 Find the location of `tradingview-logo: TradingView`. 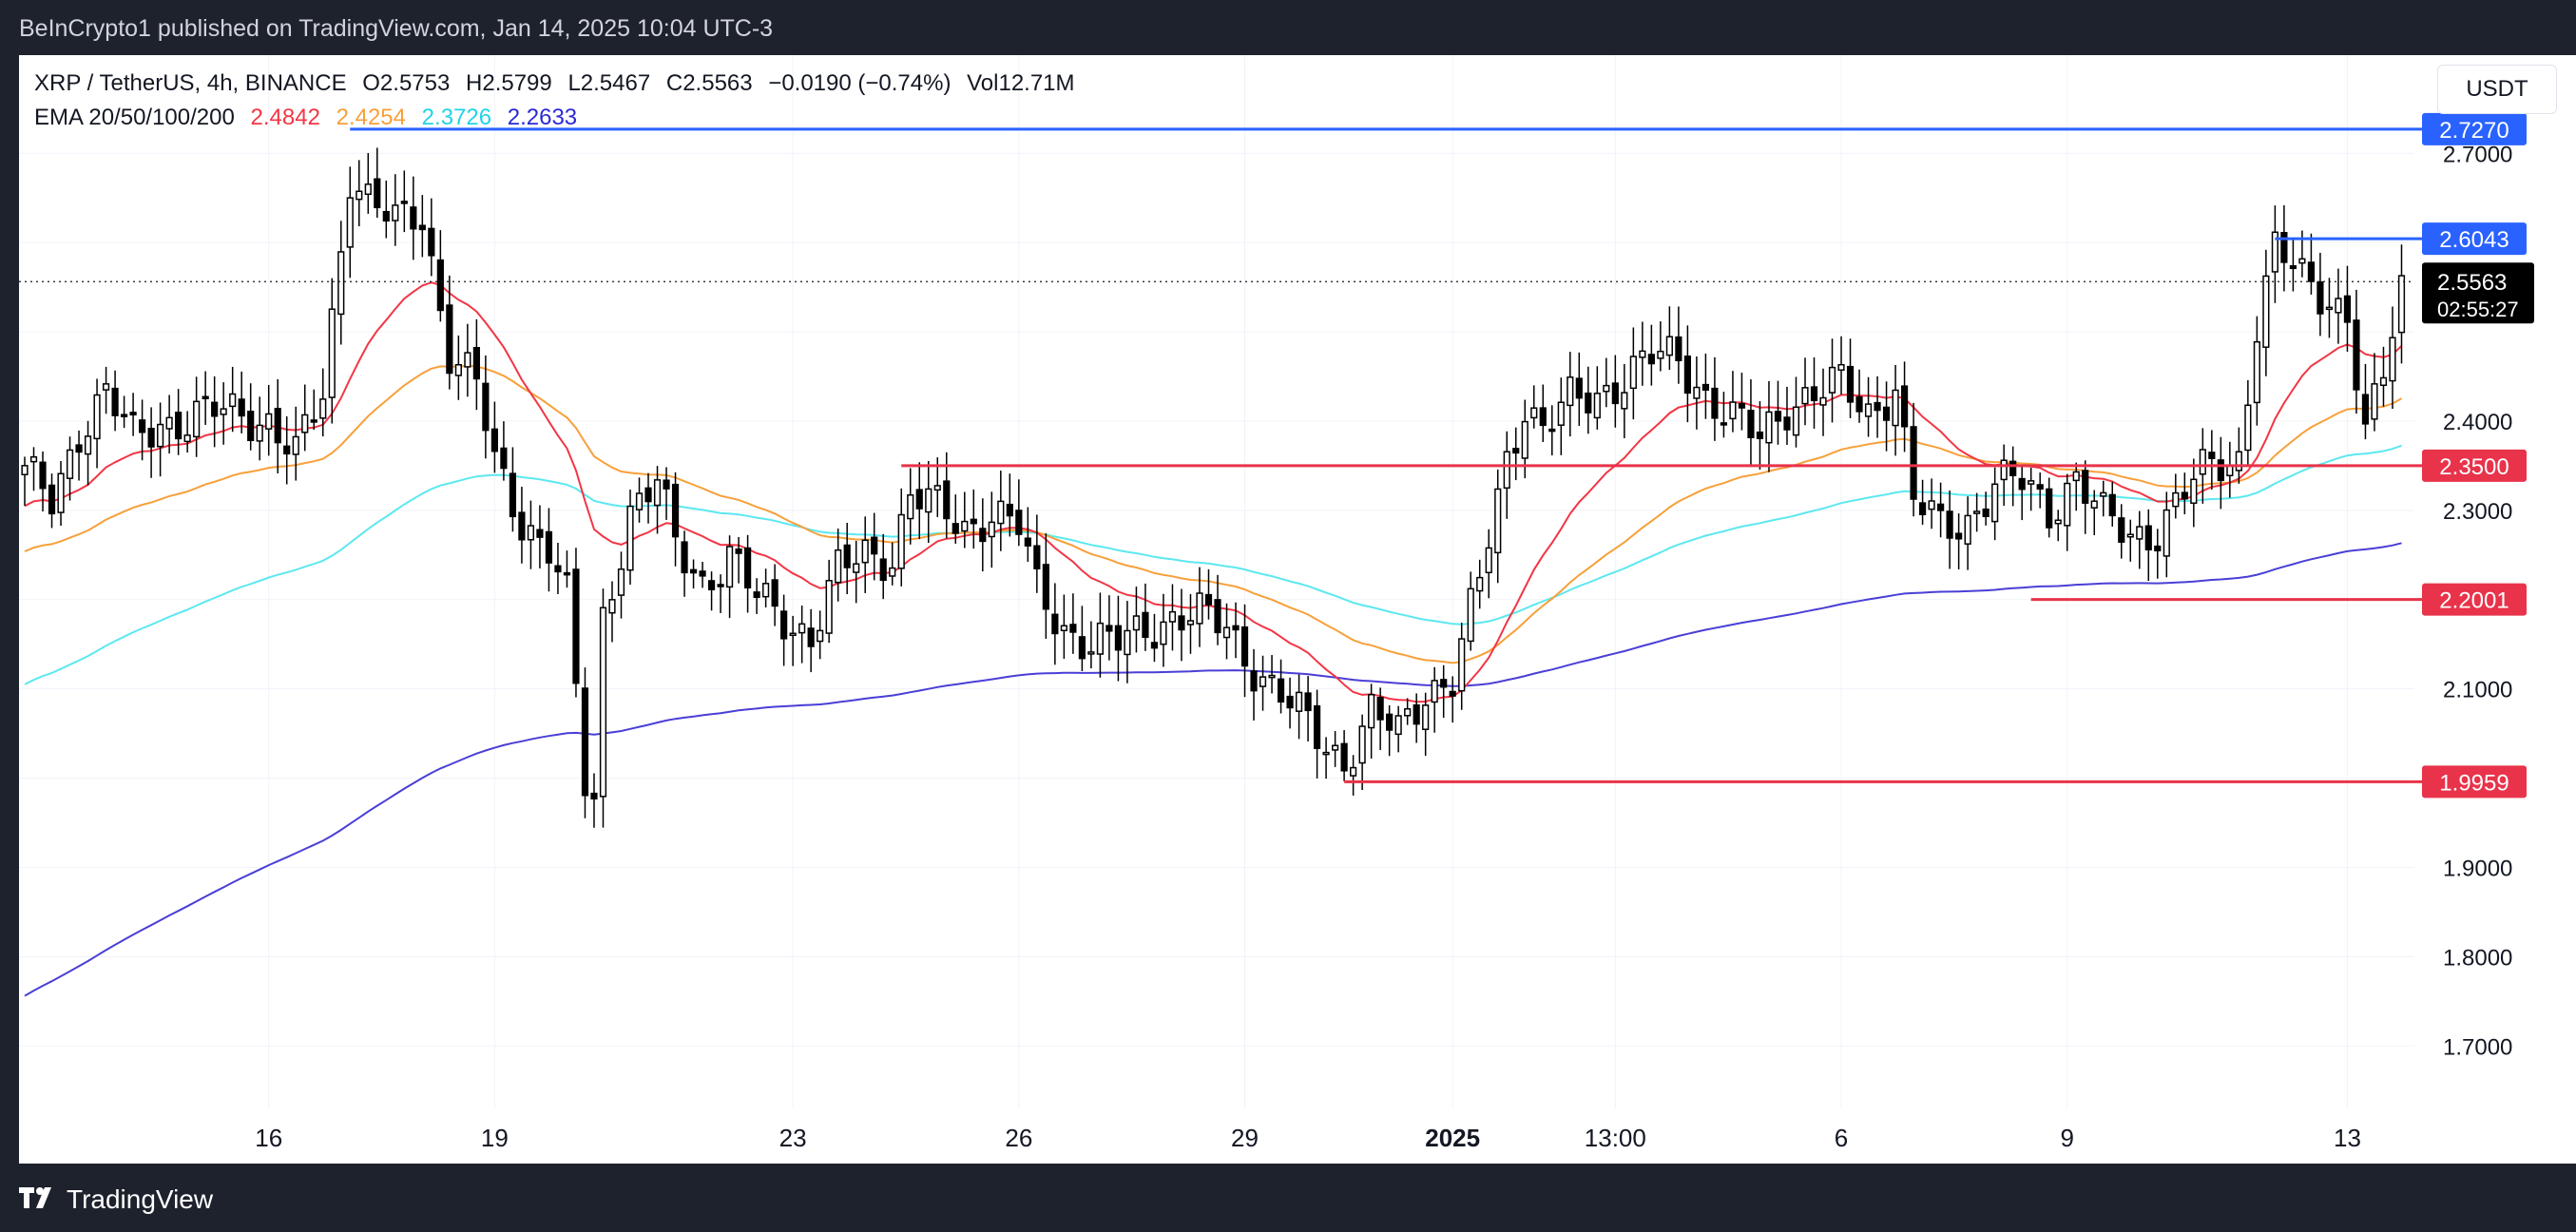

tradingview-logo: TradingView is located at coordinates (116, 1199).